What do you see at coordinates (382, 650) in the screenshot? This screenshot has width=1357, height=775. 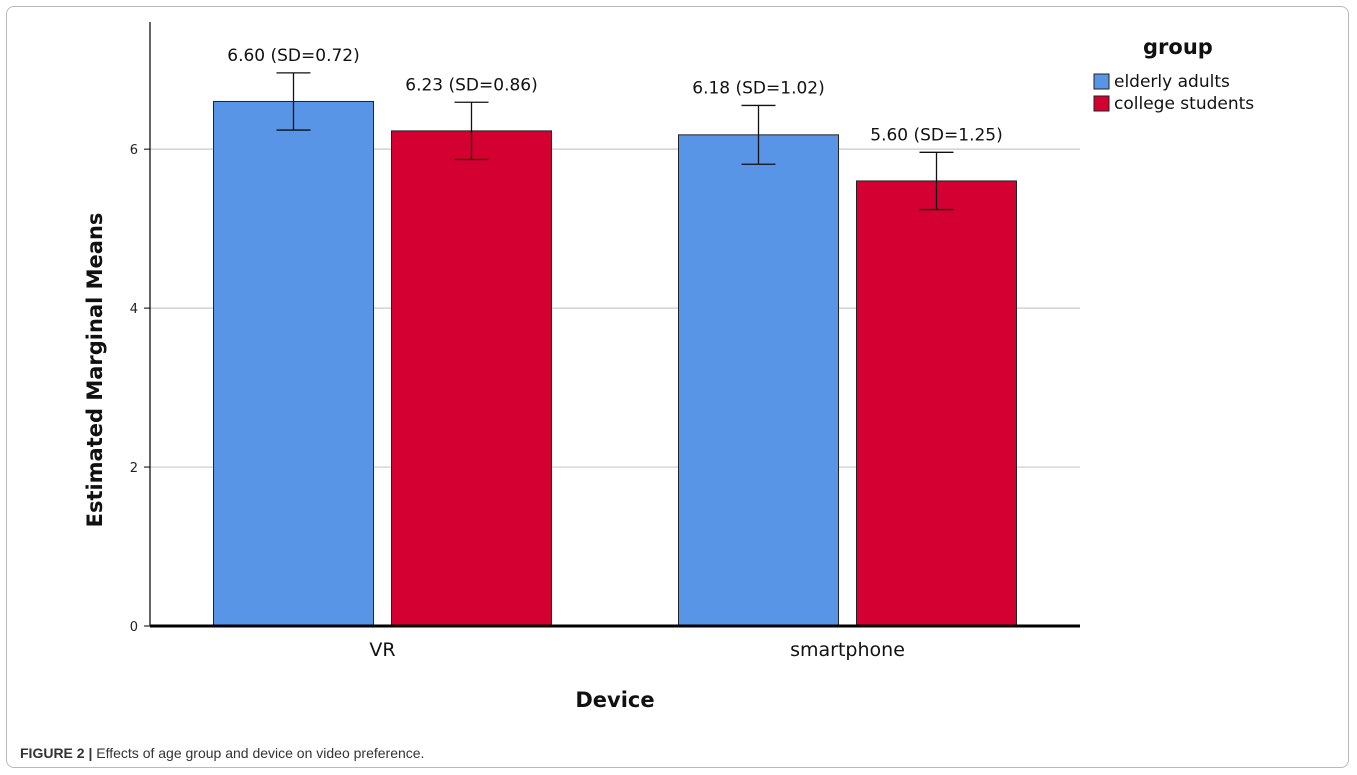 I see `x-tick-label: VR` at bounding box center [382, 650].